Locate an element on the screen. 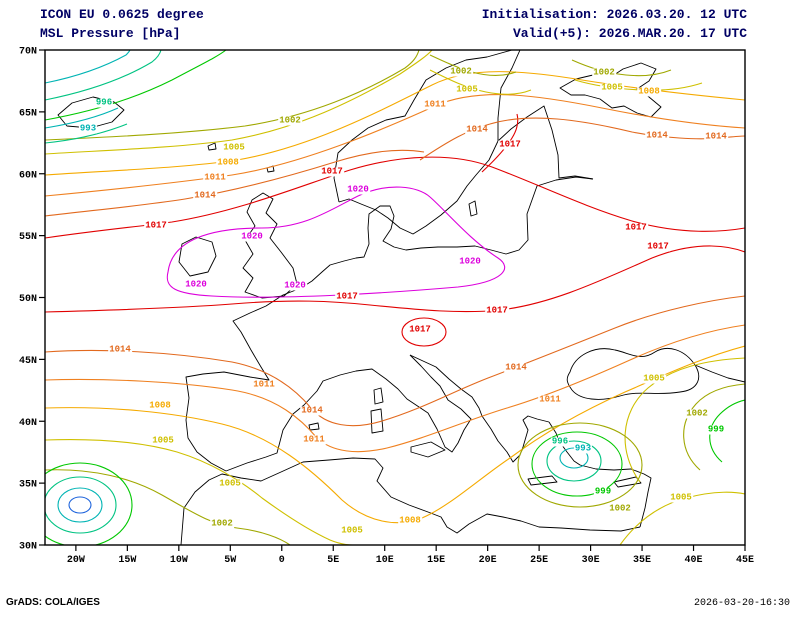  lon-tick-label: 5E is located at coordinates (333, 560).